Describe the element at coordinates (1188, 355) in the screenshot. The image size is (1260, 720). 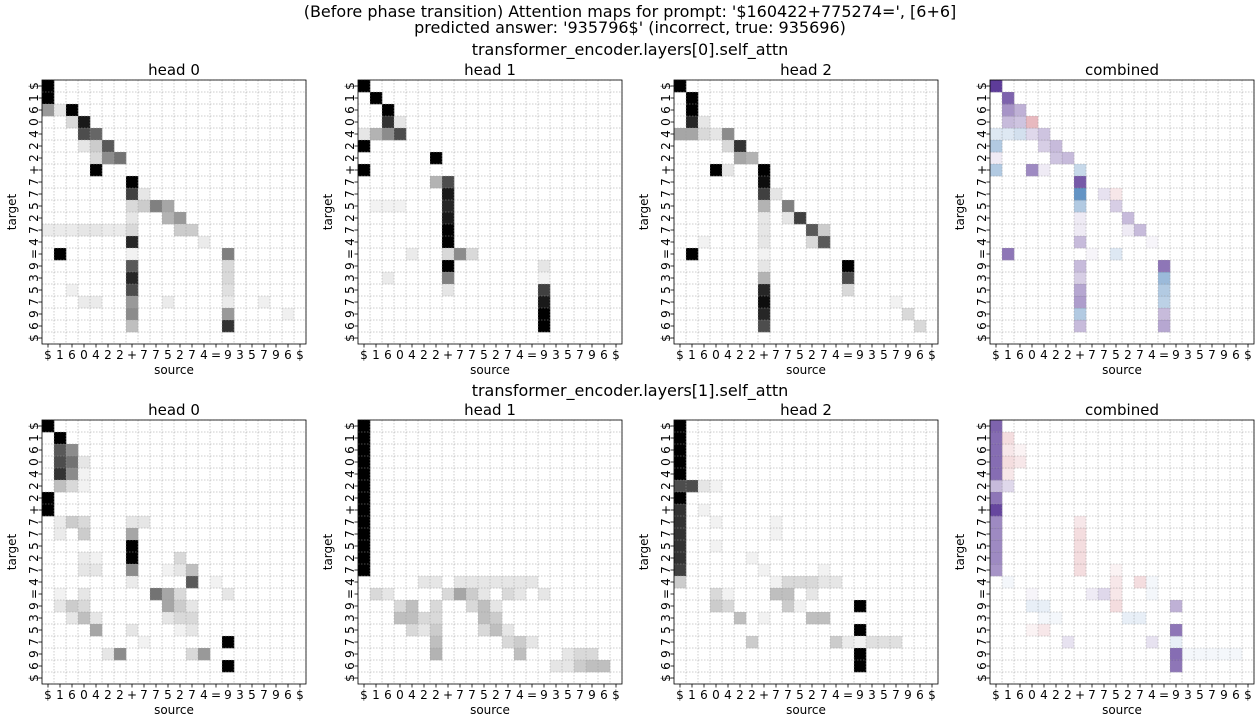
I see `x-tick-label: 3` at that location.